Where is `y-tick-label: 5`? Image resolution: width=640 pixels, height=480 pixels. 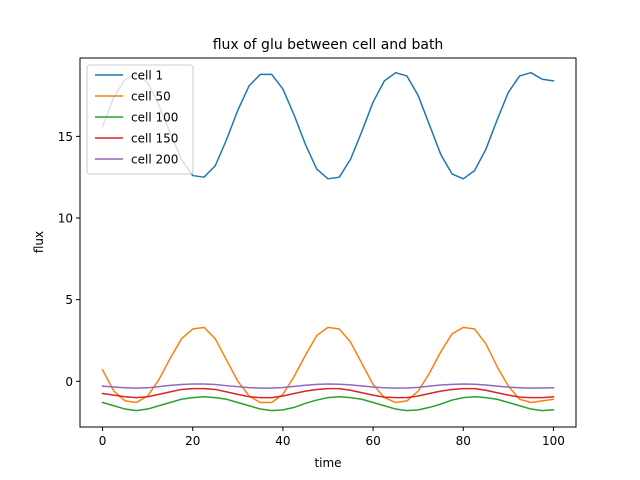 y-tick-label: 5 is located at coordinates (69, 300).